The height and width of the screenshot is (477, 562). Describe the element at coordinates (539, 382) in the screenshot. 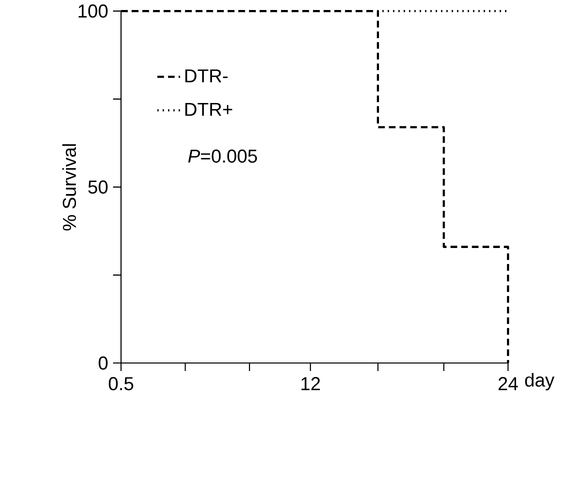

I see `x-axis-title: day` at that location.